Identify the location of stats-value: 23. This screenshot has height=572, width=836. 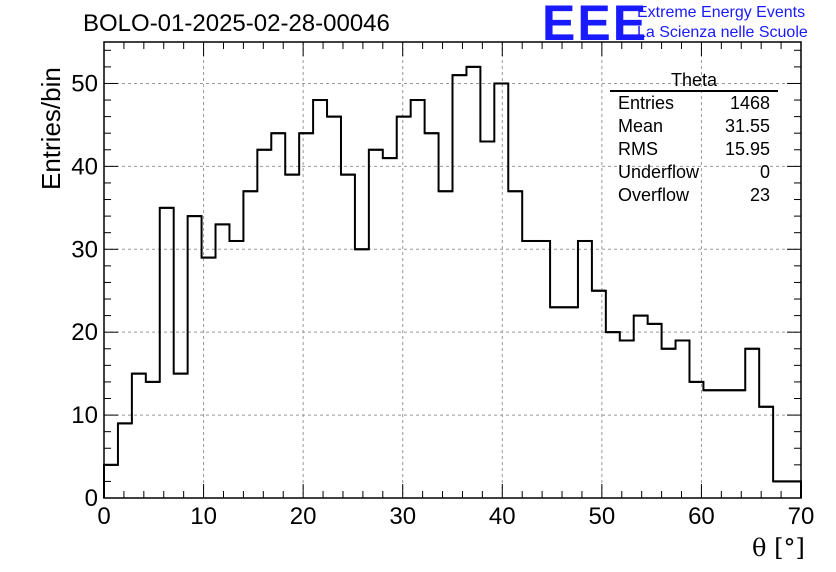
(759, 195).